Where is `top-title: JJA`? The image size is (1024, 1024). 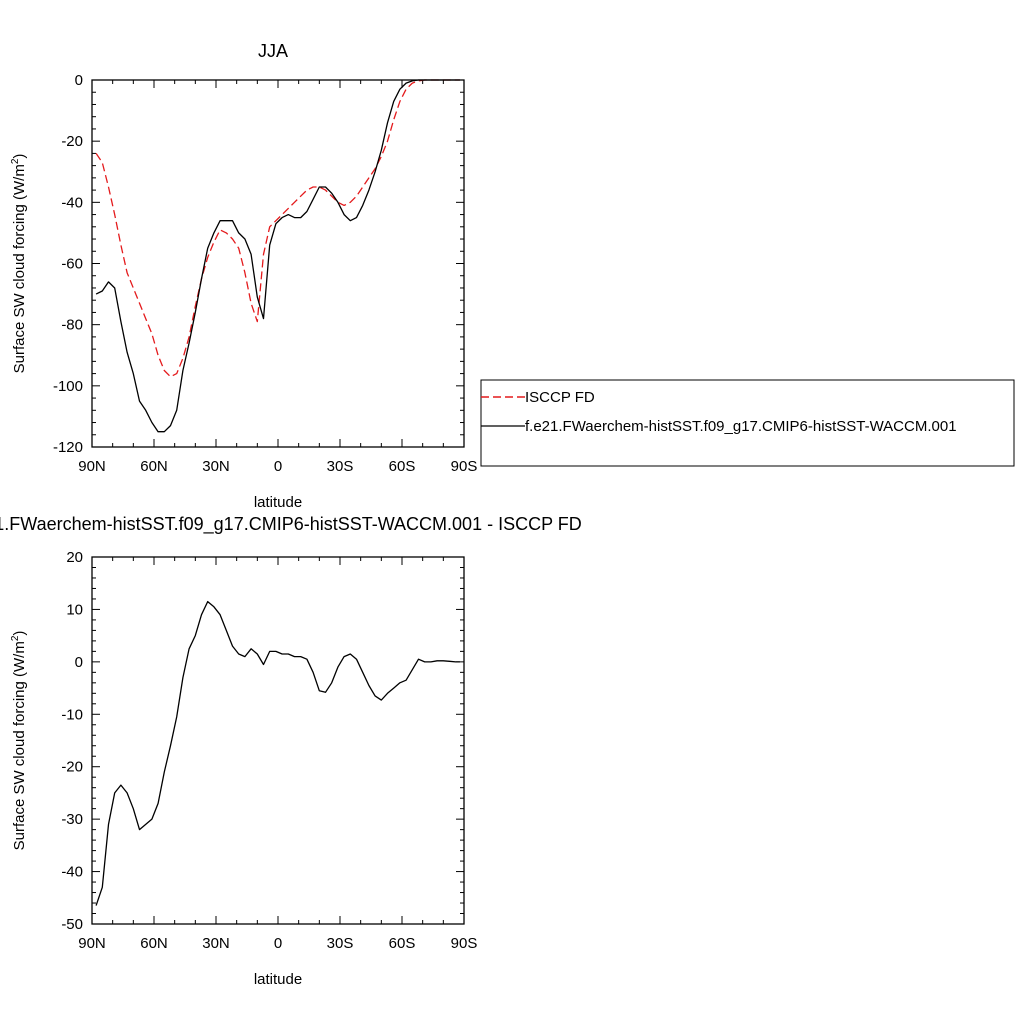 top-title: JJA is located at coordinates (273, 51).